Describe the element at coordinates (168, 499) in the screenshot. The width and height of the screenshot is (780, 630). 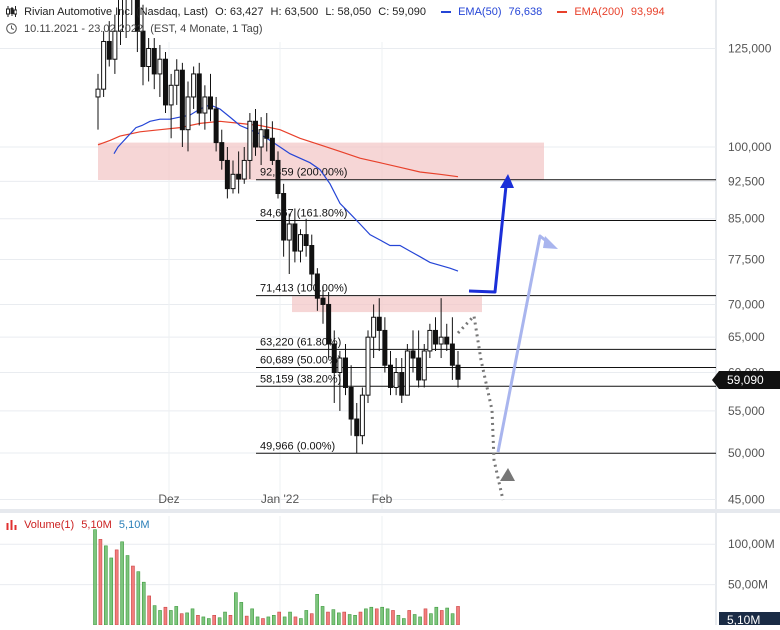
I see `x-tick-label: Dez` at that location.